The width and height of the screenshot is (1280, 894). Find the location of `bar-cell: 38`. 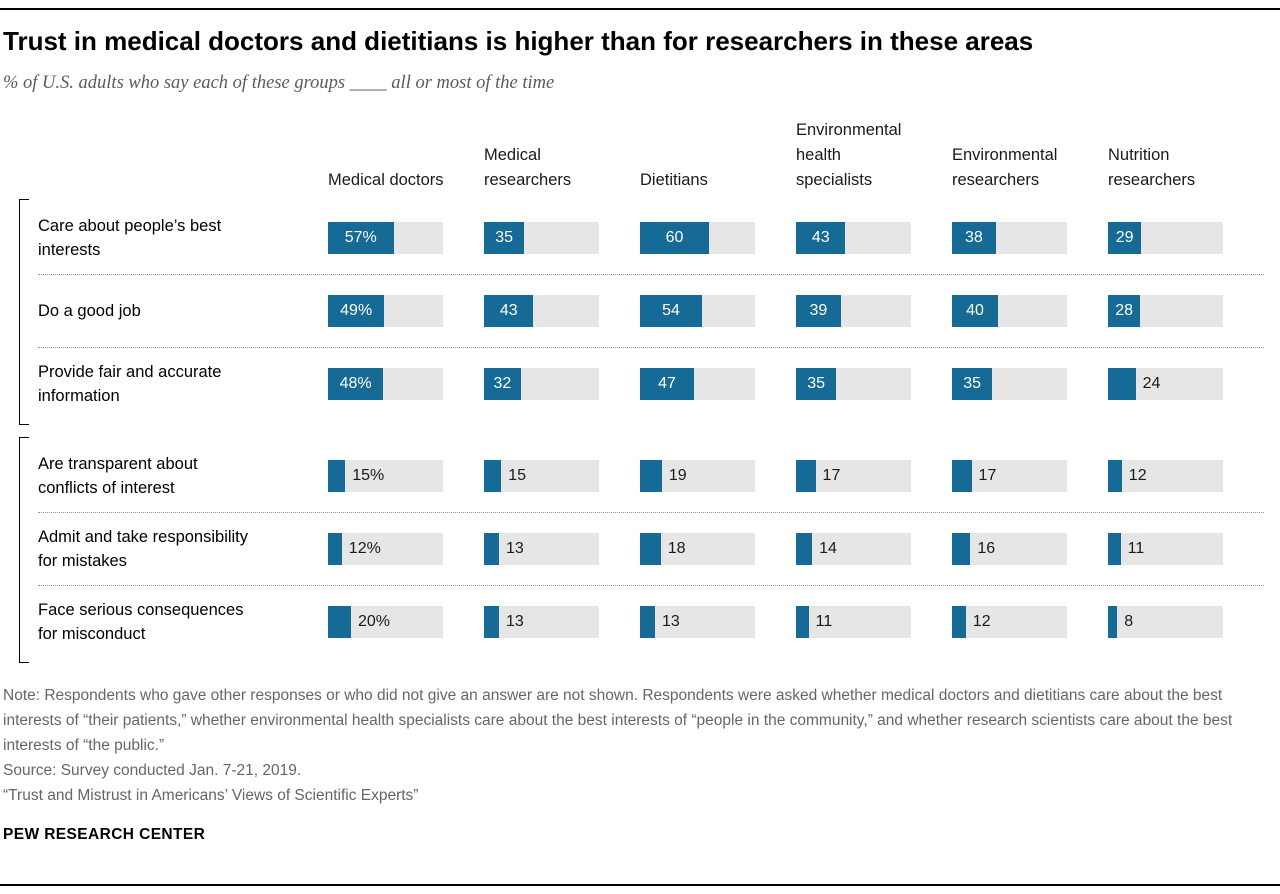

bar-cell: 38 is located at coordinates (1030, 237).